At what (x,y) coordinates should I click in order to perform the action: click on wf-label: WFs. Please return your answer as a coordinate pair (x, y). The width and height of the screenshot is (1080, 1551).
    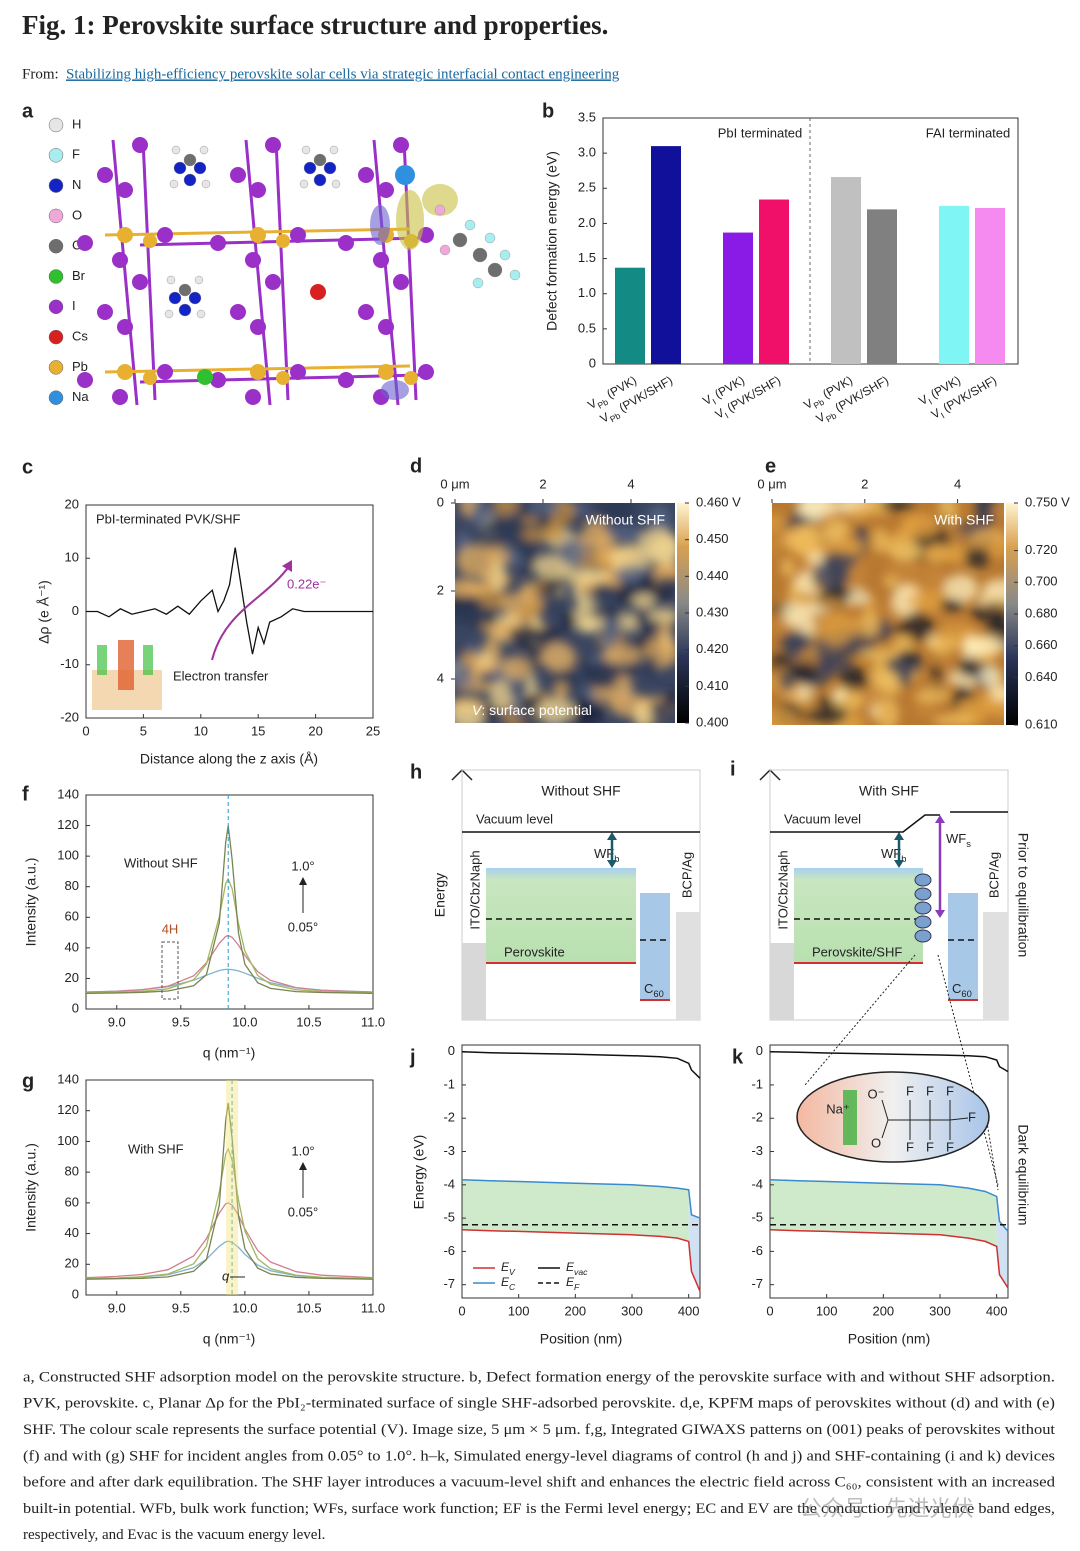
    Looking at the image, I should click on (958, 840).